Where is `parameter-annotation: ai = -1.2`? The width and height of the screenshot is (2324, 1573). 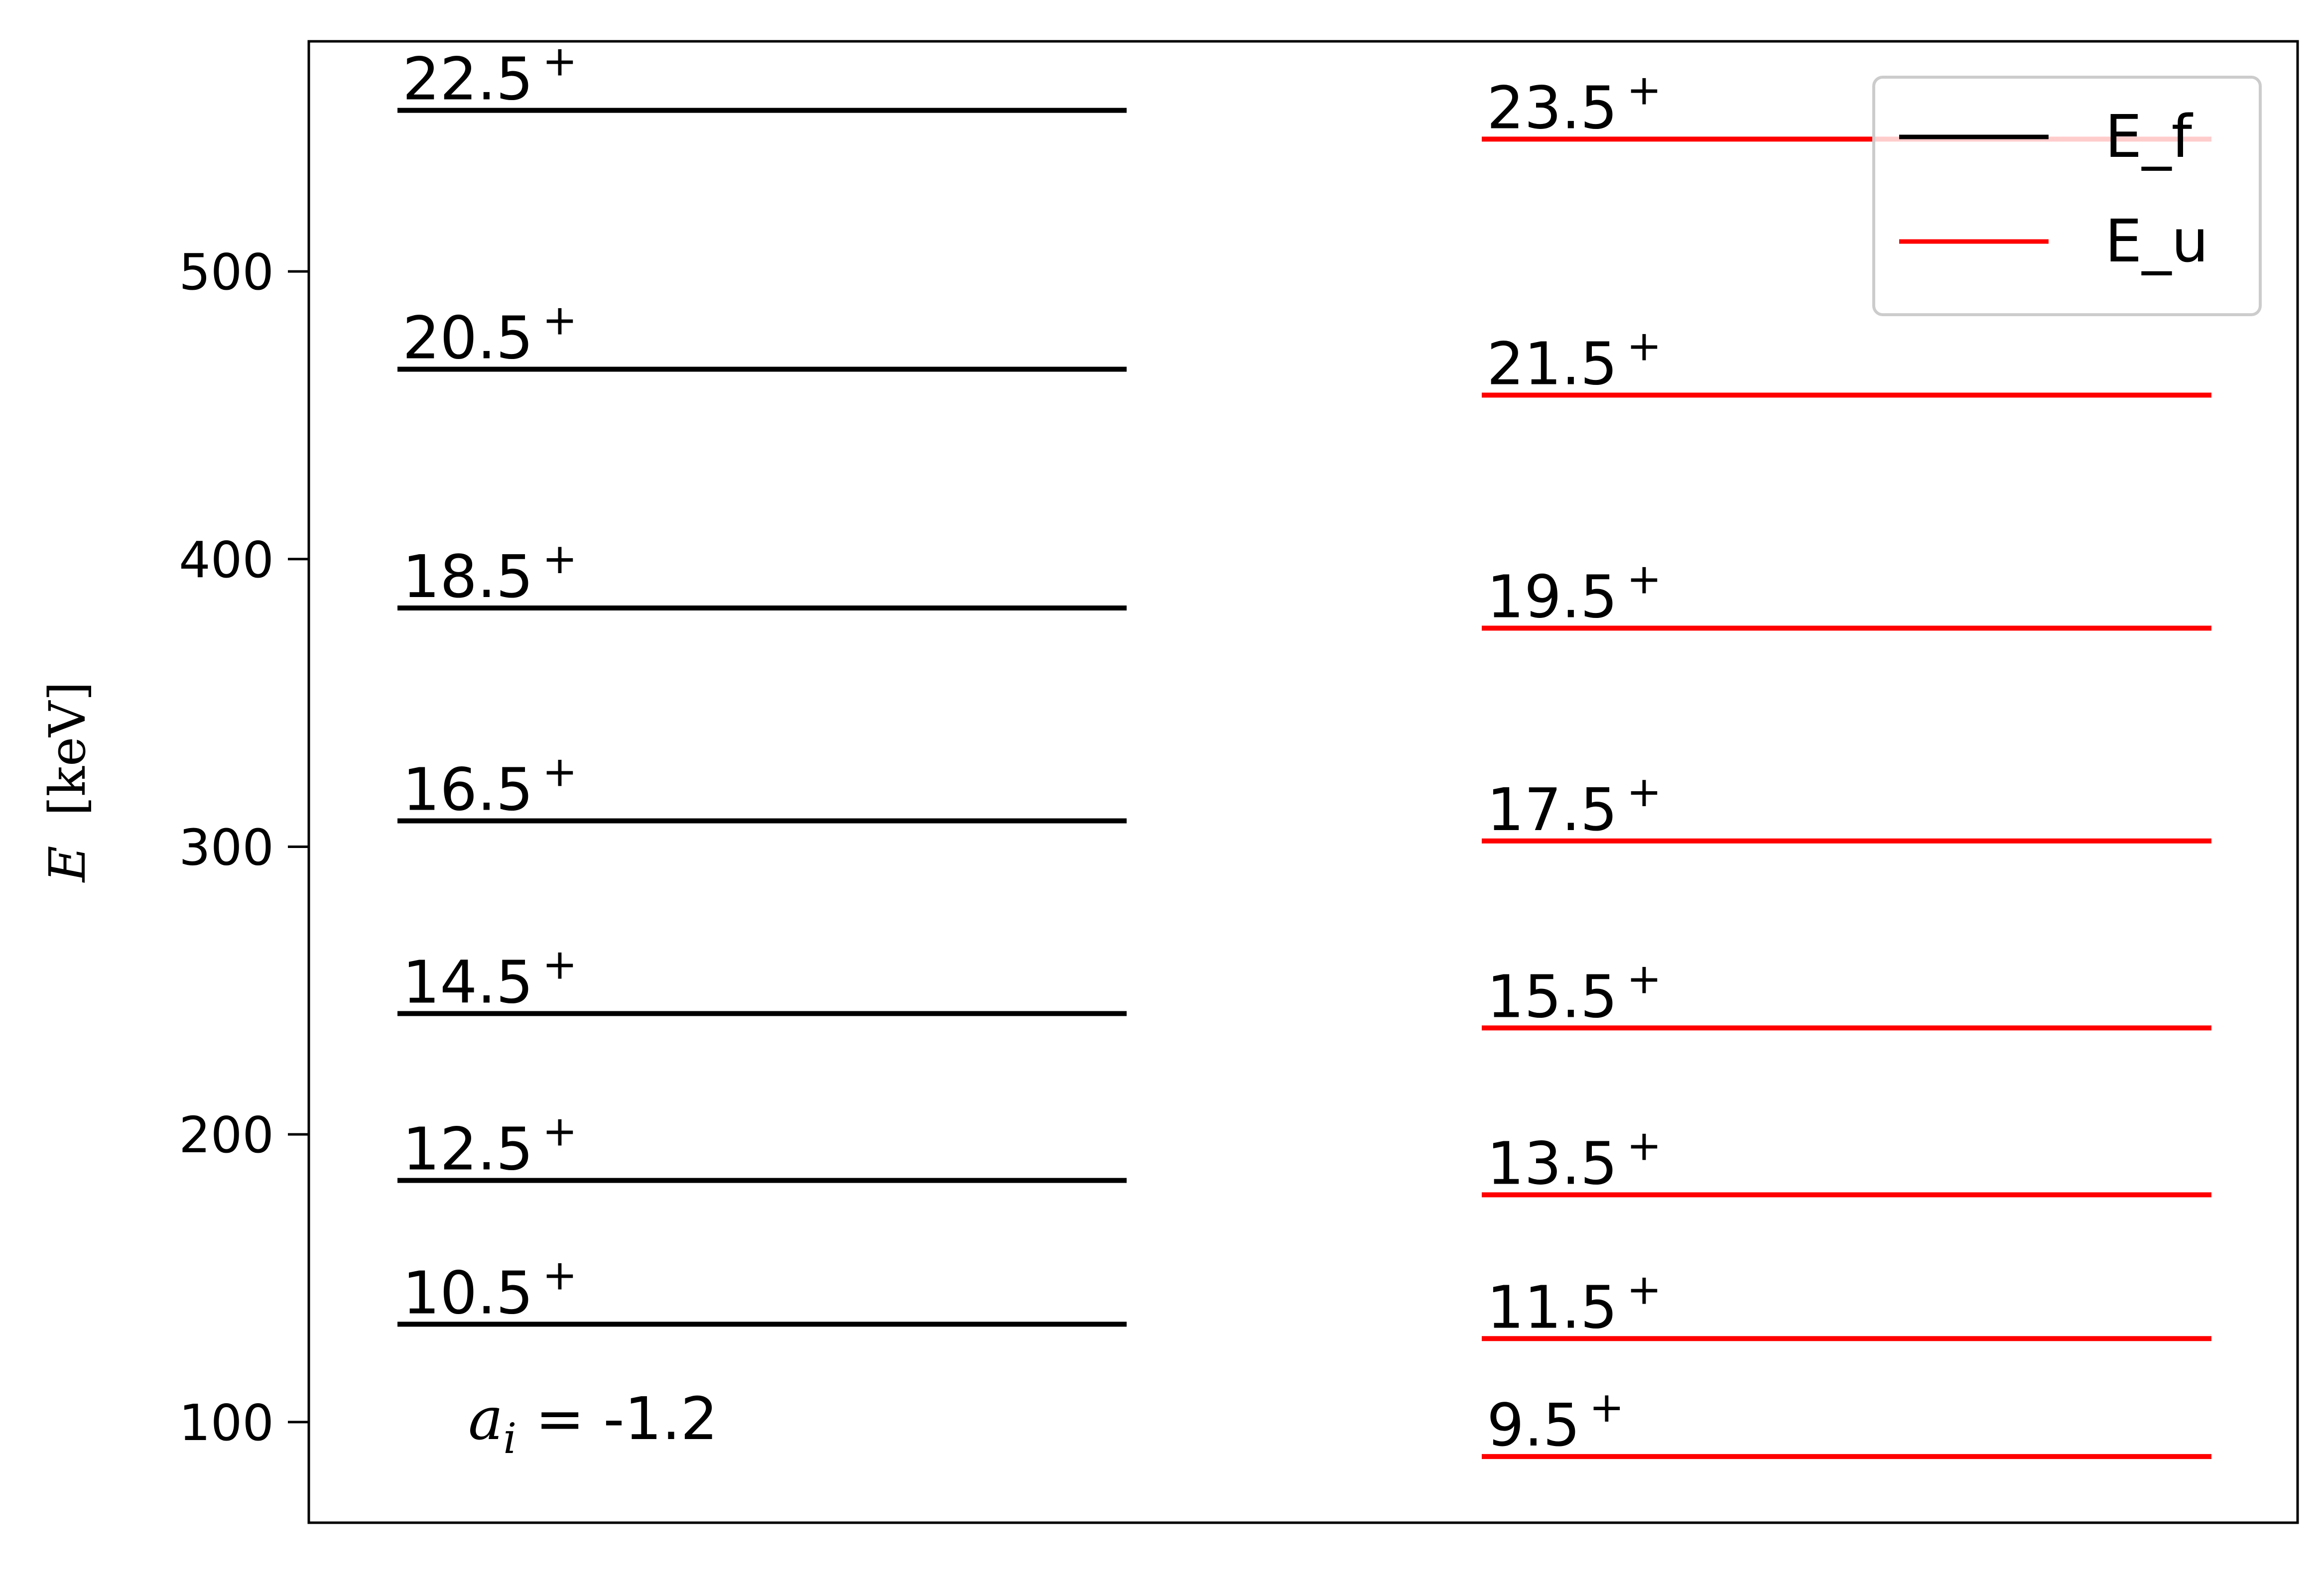
parameter-annotation: ai = -1.2 is located at coordinates (593, 1424).